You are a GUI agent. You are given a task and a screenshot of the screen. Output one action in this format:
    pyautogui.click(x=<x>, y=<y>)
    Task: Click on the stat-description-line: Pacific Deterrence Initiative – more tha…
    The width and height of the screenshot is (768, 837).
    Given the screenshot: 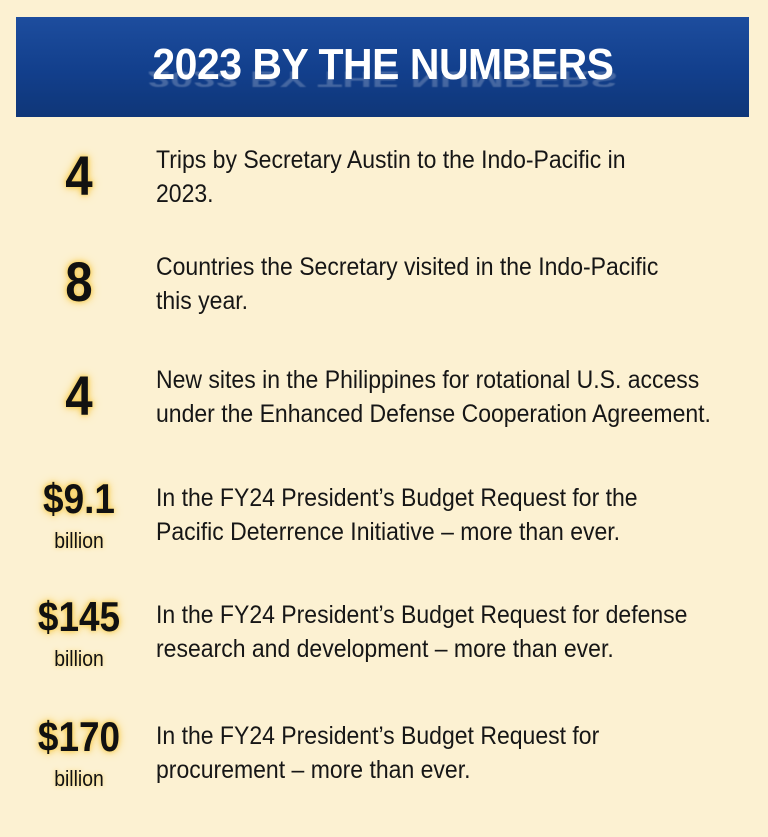 What is the action you would take?
    pyautogui.click(x=388, y=532)
    